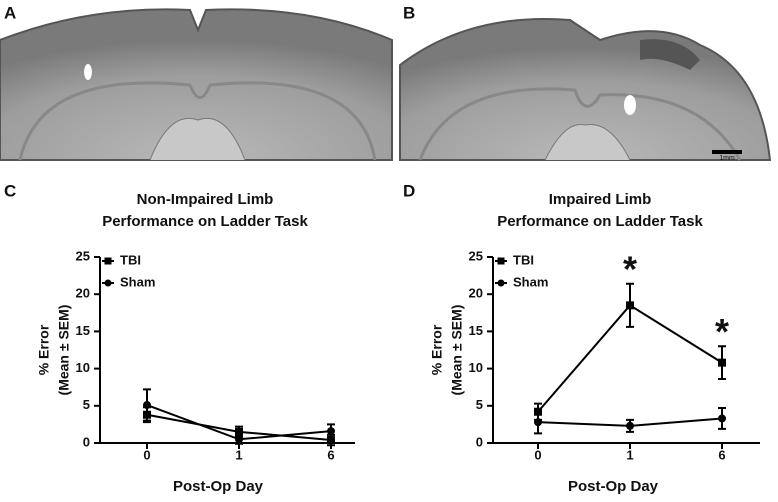 The image size is (778, 502). Describe the element at coordinates (10, 190) in the screenshot. I see `panel-label: C` at that location.